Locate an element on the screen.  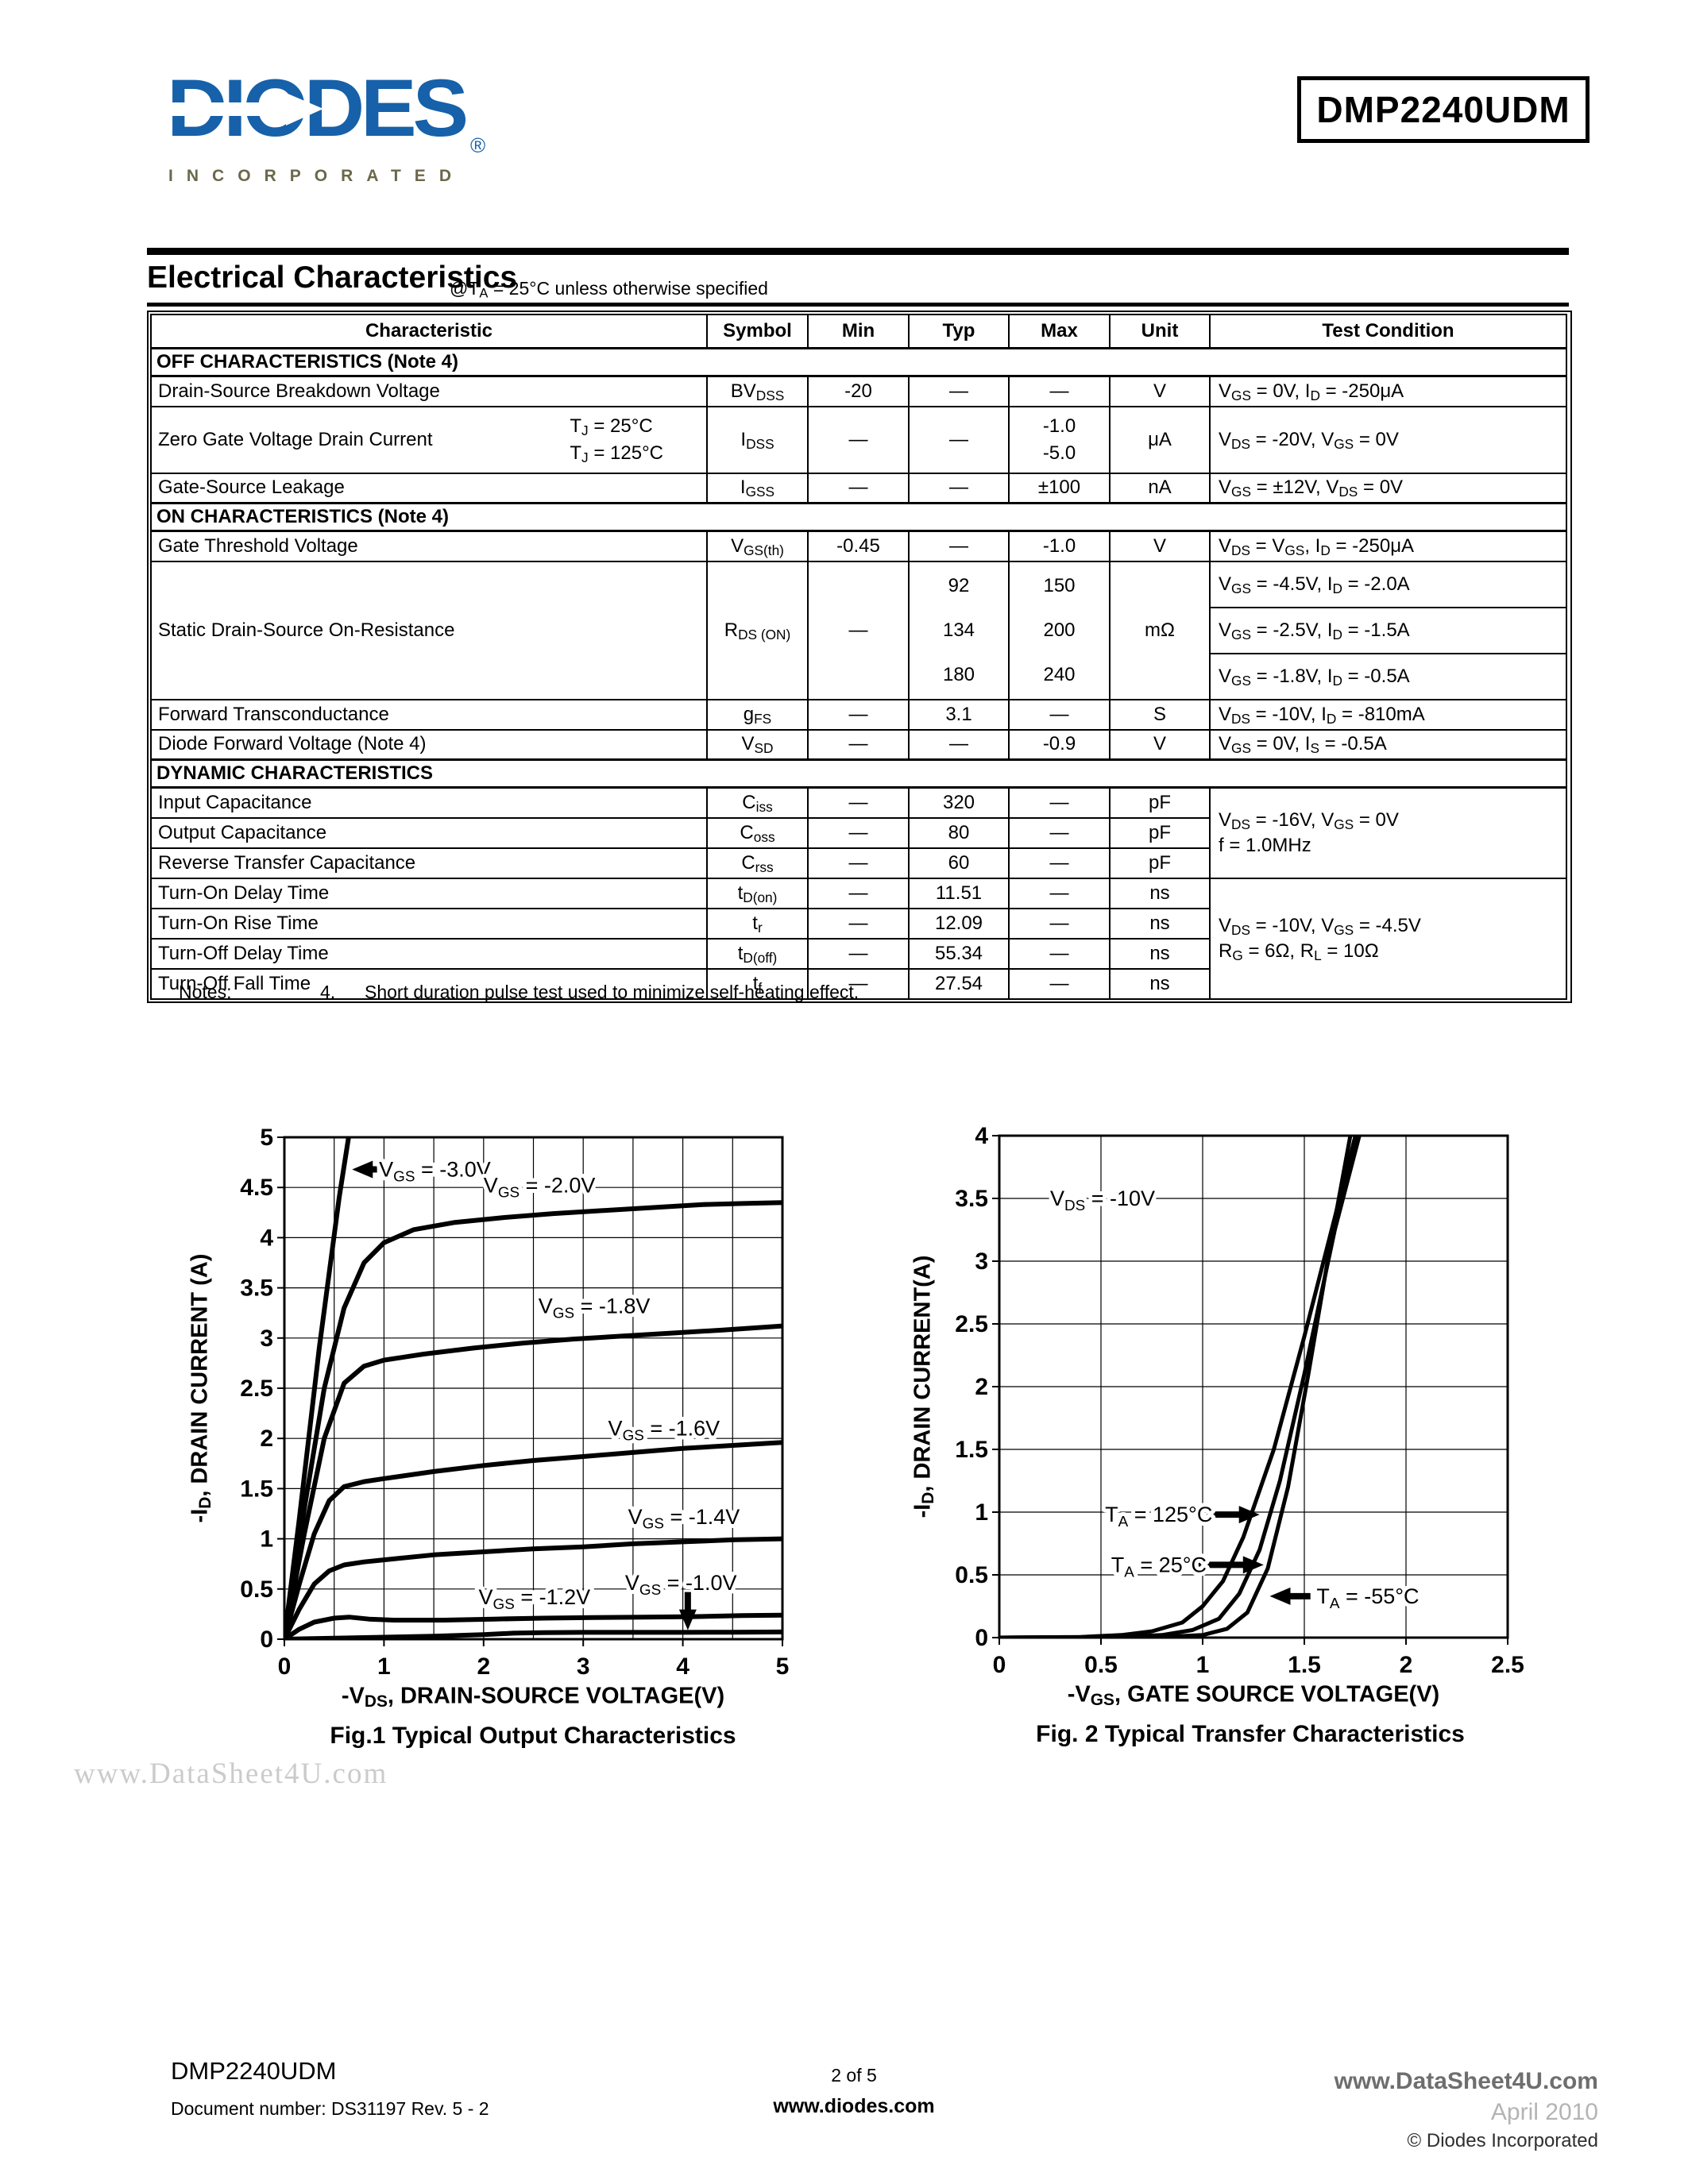
cell: ±100 is located at coordinates (1060, 488).